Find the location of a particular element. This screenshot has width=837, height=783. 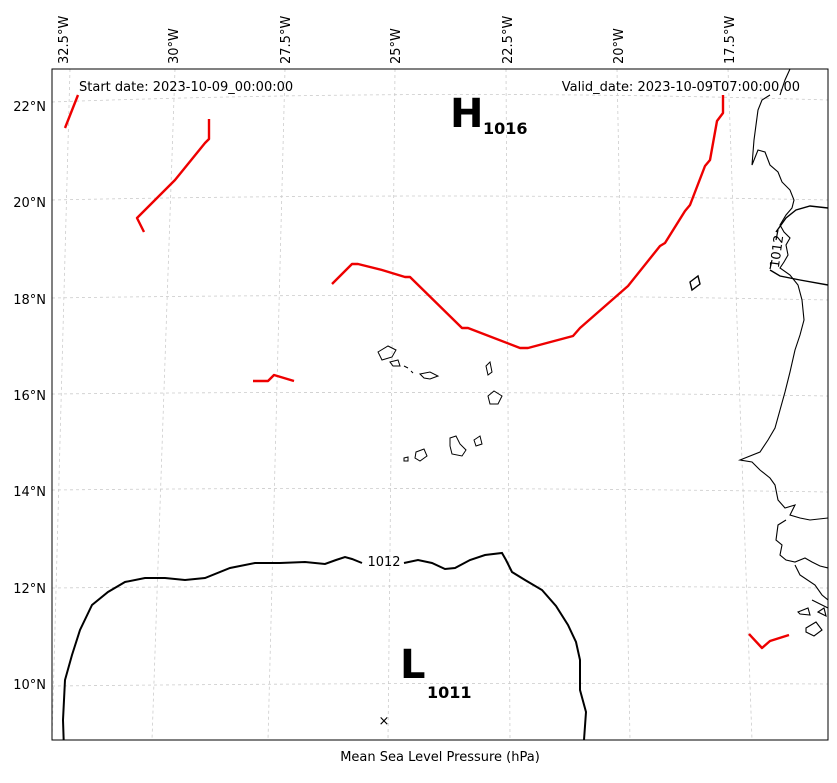

lat-tick-20: 20°N is located at coordinates (29, 203).